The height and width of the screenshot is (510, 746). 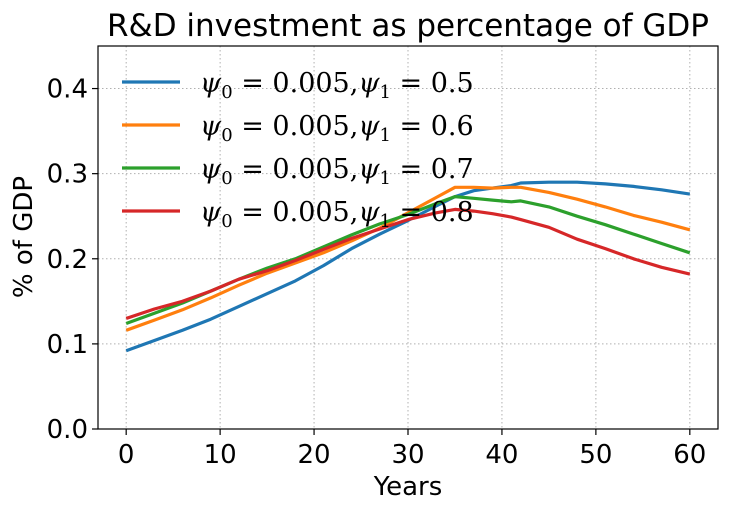 I want to click on x-tick-label: 40, so click(x=501, y=455).